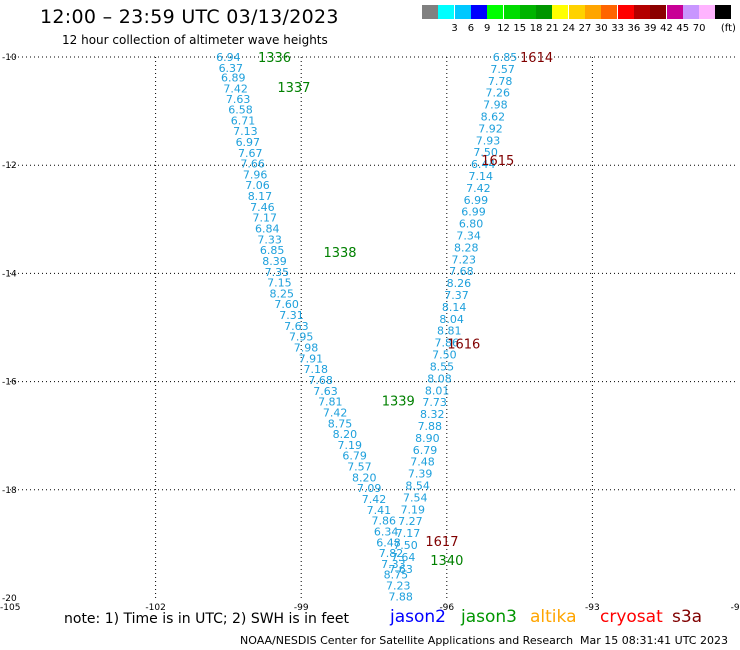 This screenshot has height=650, width=740. What do you see at coordinates (505, 57) in the screenshot?
I see `swh-value-label: 6.85` at bounding box center [505, 57].